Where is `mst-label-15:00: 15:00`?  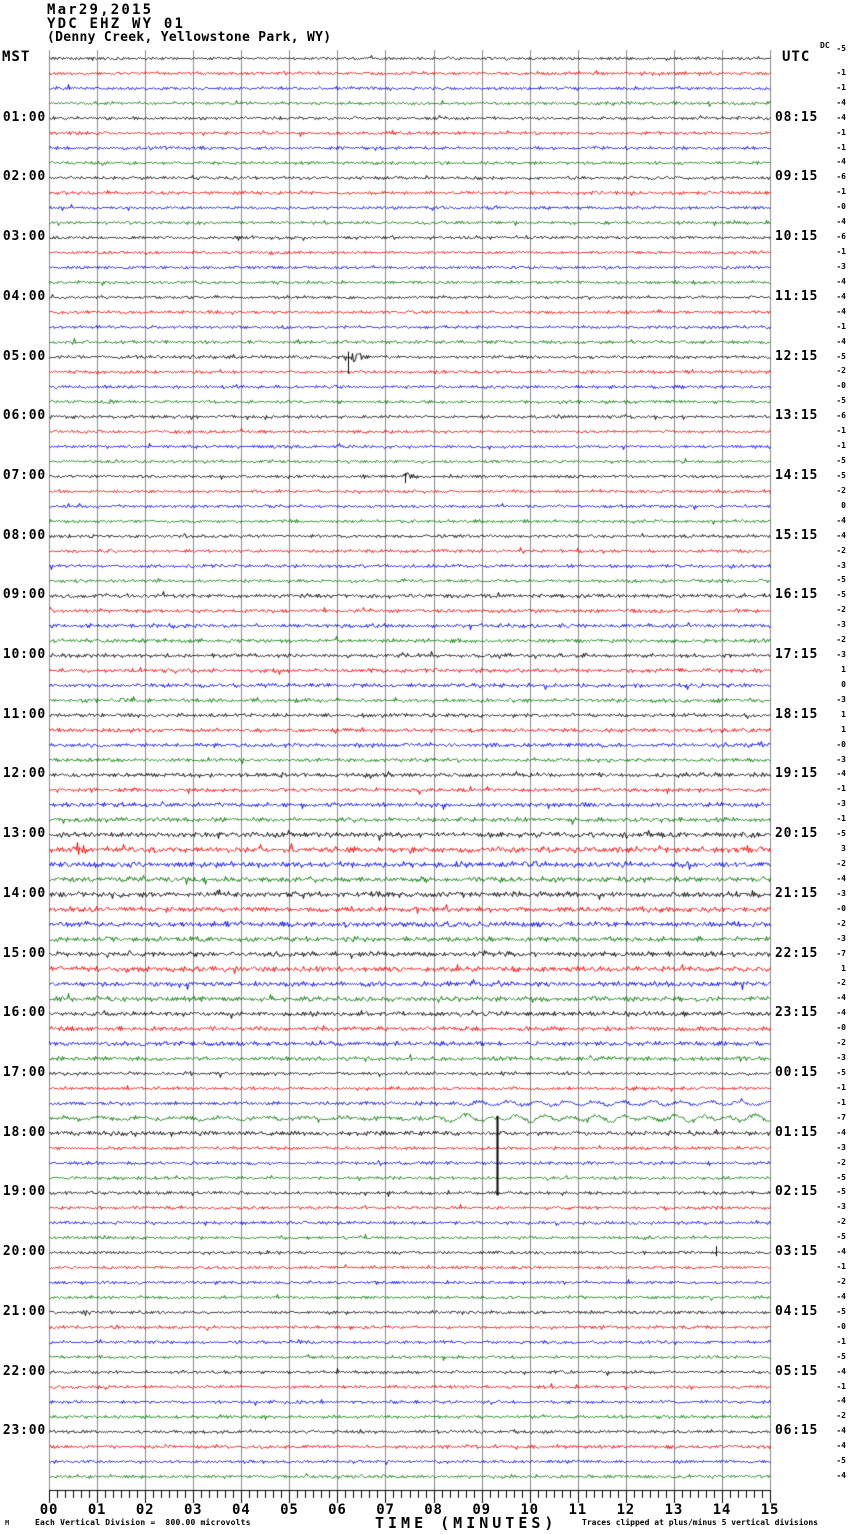
mst-label-15:00: 15:00 is located at coordinates (24, 953).